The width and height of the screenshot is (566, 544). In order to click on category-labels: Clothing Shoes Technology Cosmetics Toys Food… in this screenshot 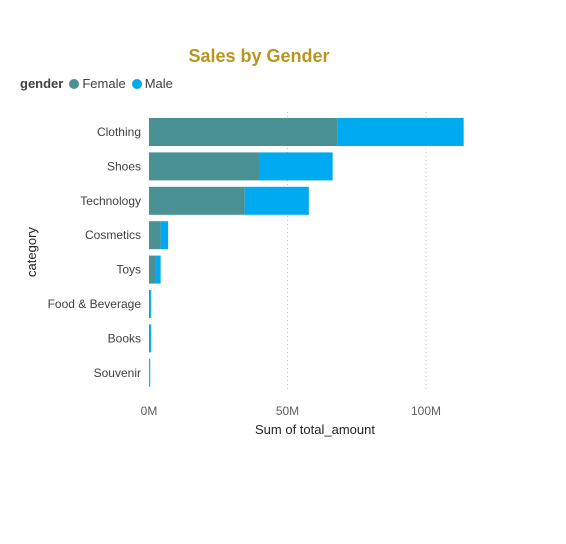, I will do `click(95, 252)`.